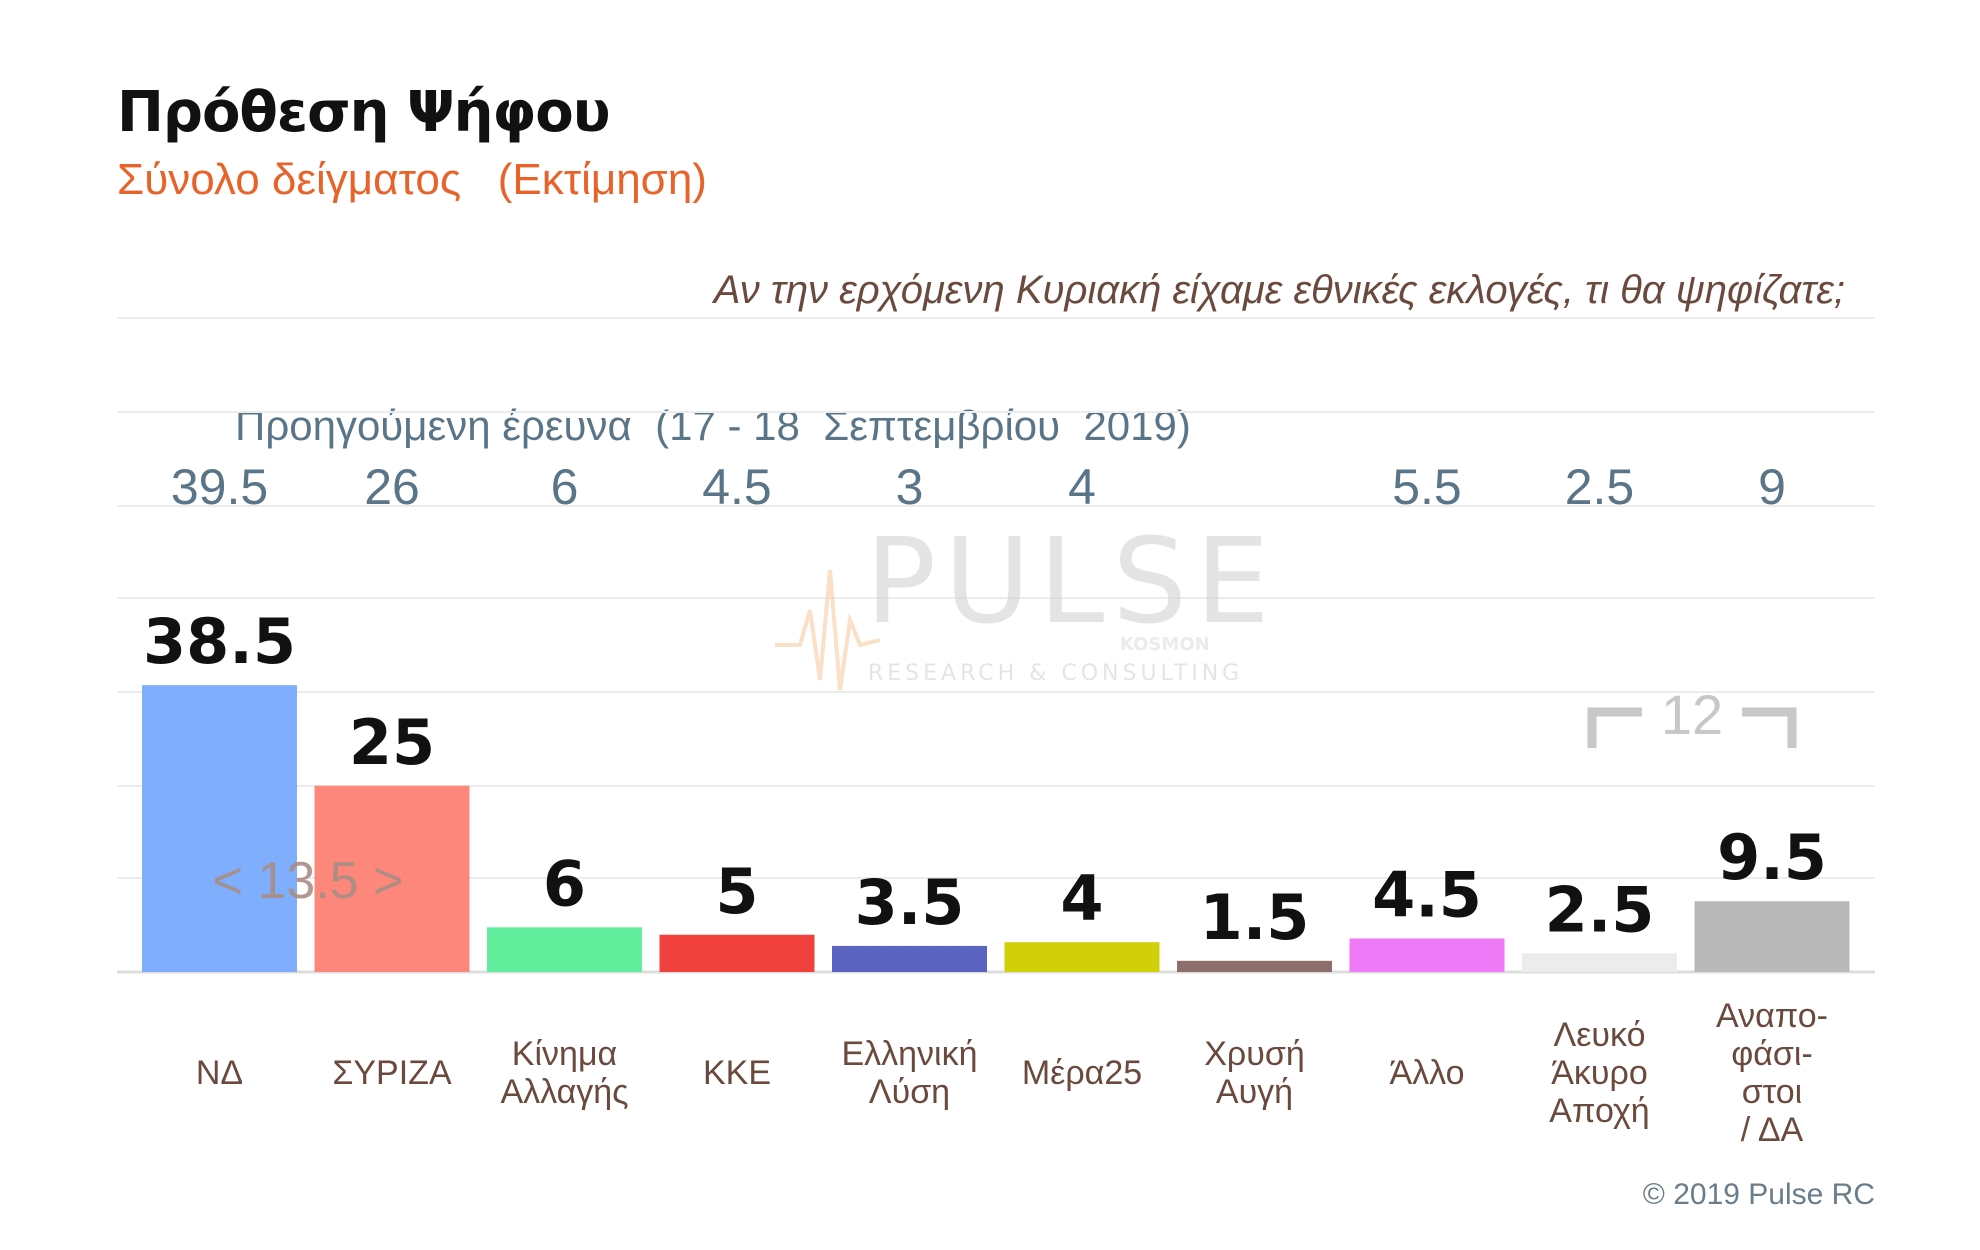  I want to click on watermark-name: PULSE, so click(1071, 581).